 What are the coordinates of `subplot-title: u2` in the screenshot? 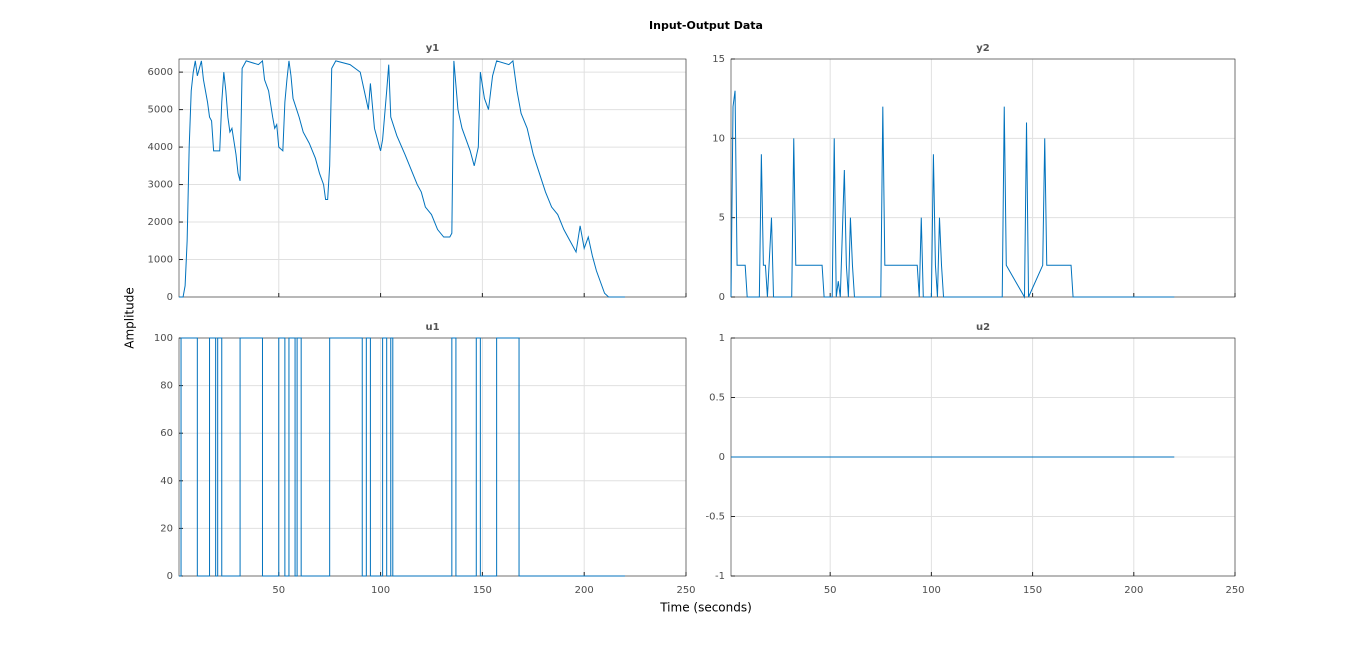 It's located at (983, 327).